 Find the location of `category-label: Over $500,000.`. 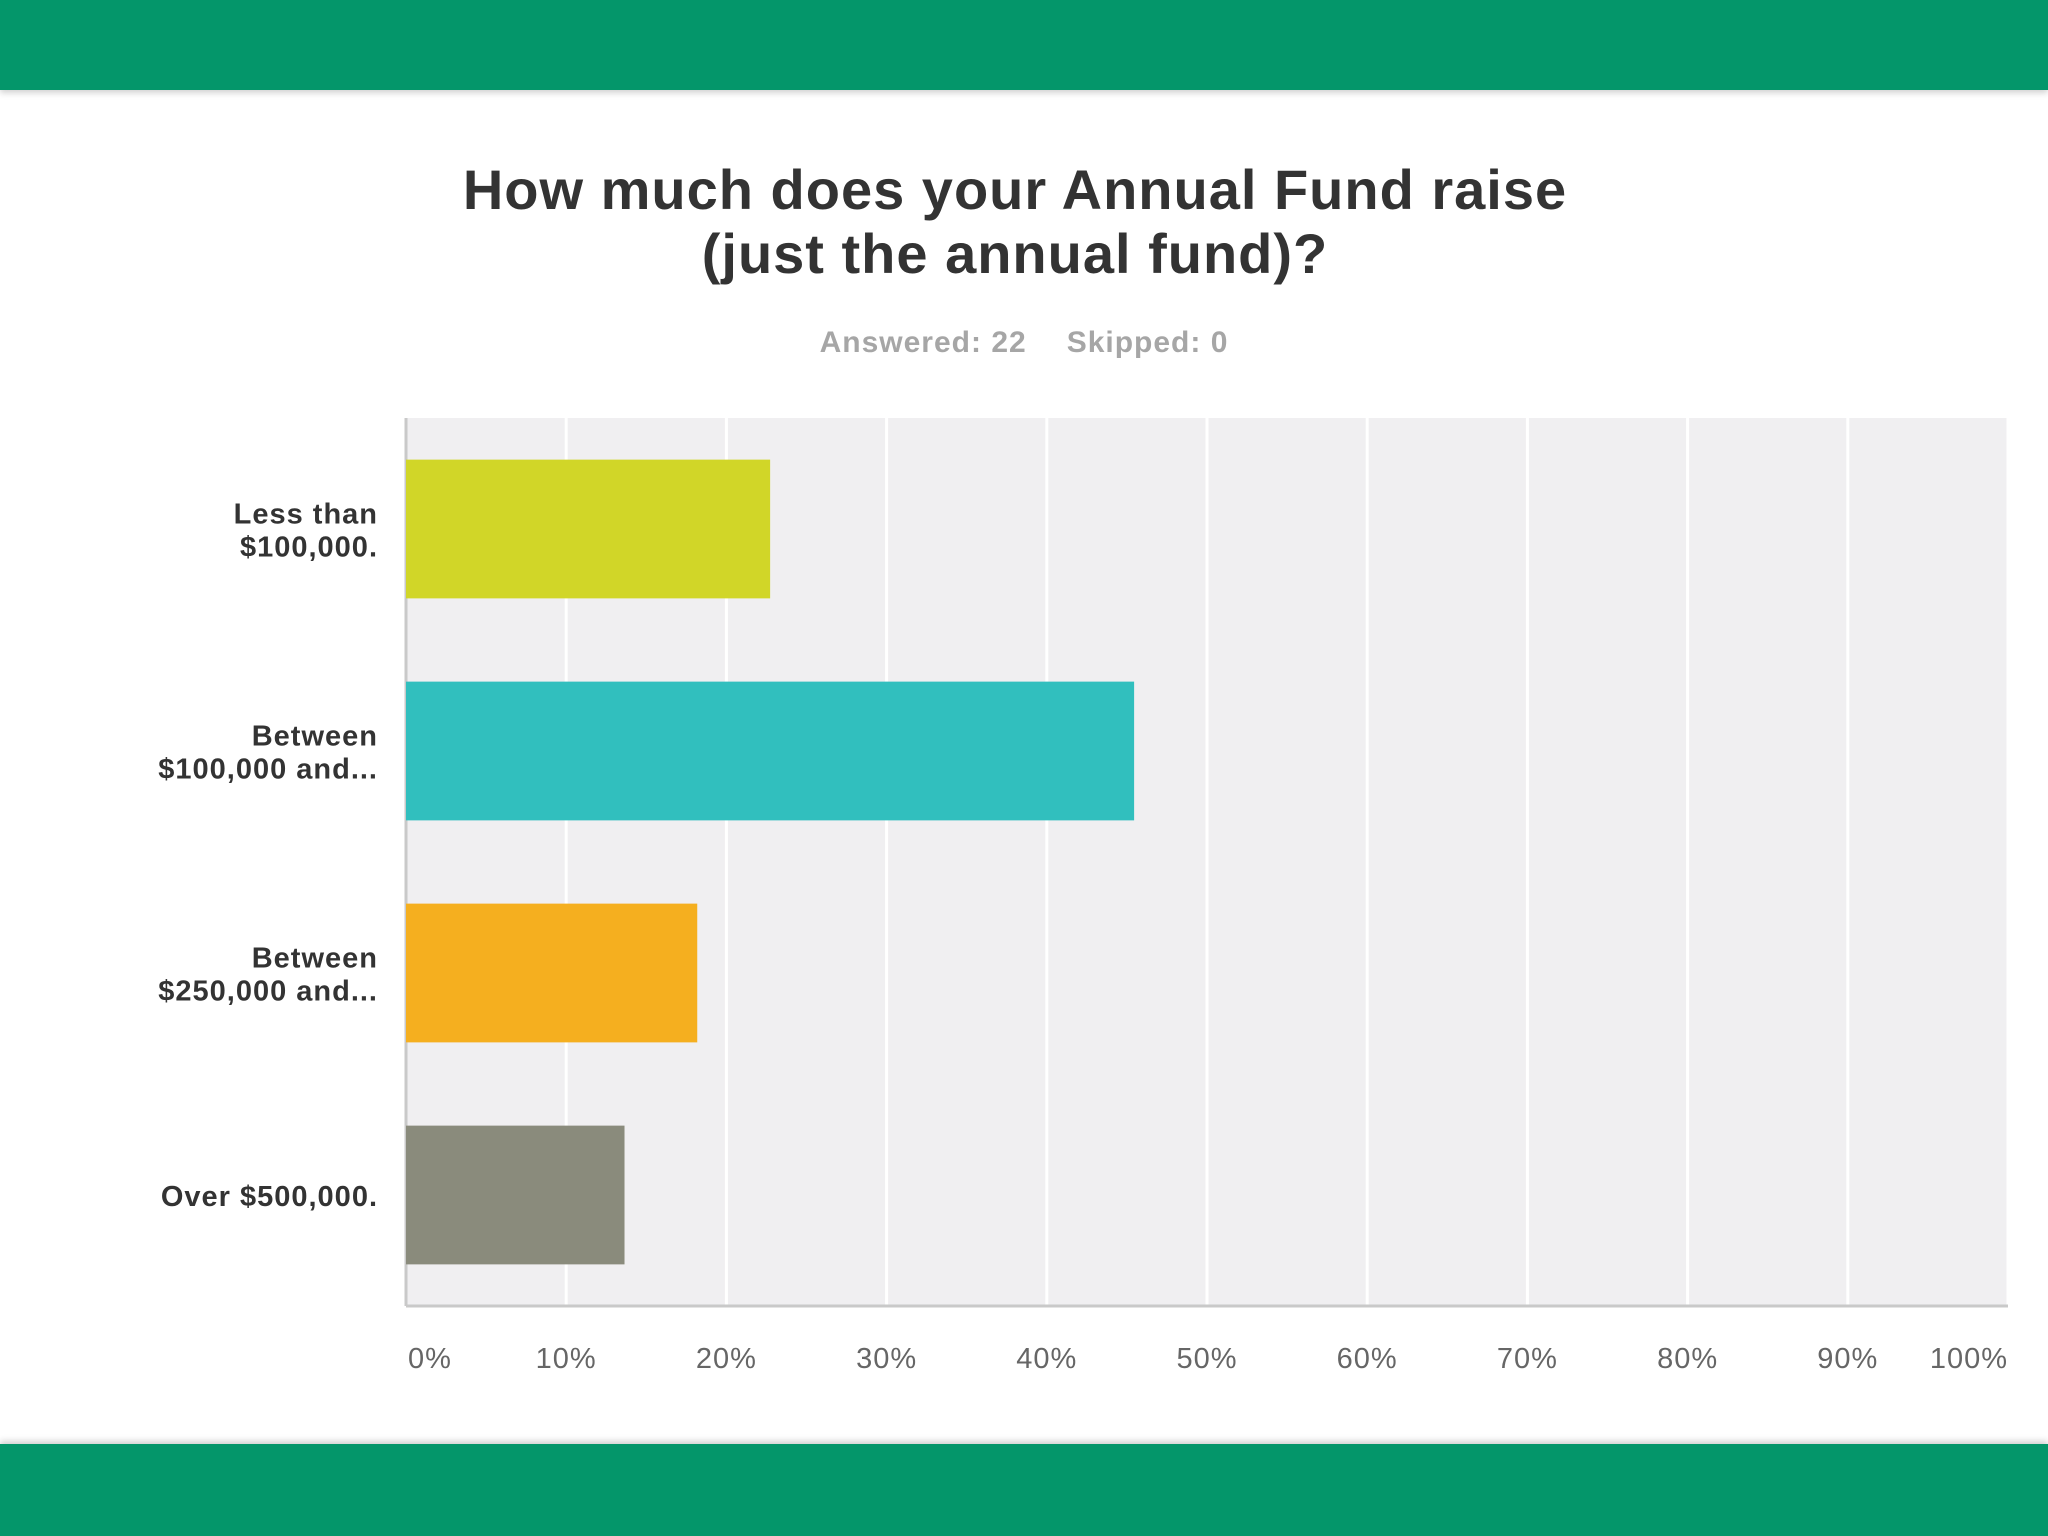

category-label: Over $500,000. is located at coordinates (269, 1197).